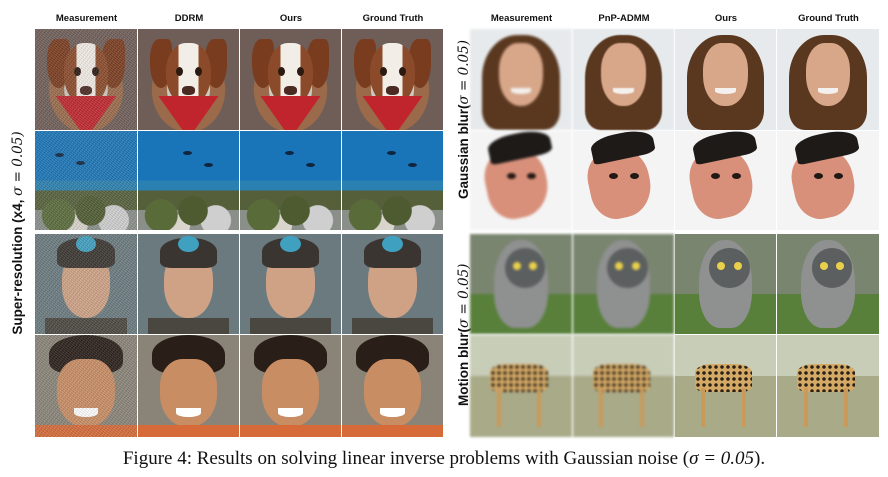 This screenshot has width=888, height=477. I want to click on mb-cheetah-measurement, so click(521, 386).